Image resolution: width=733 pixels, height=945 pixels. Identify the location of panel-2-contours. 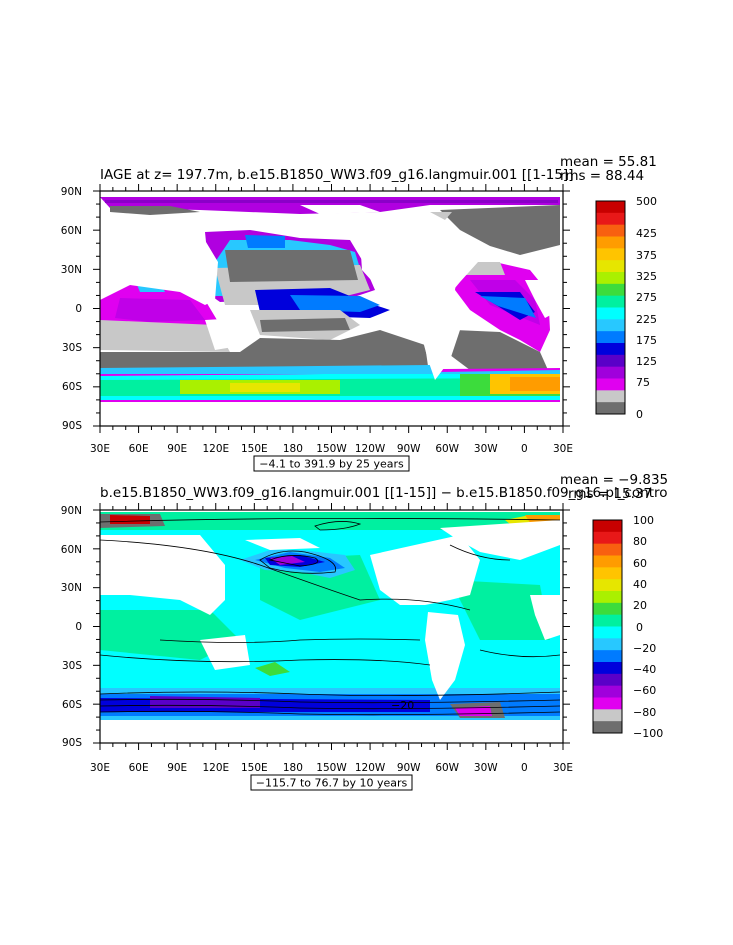
(330, 617).